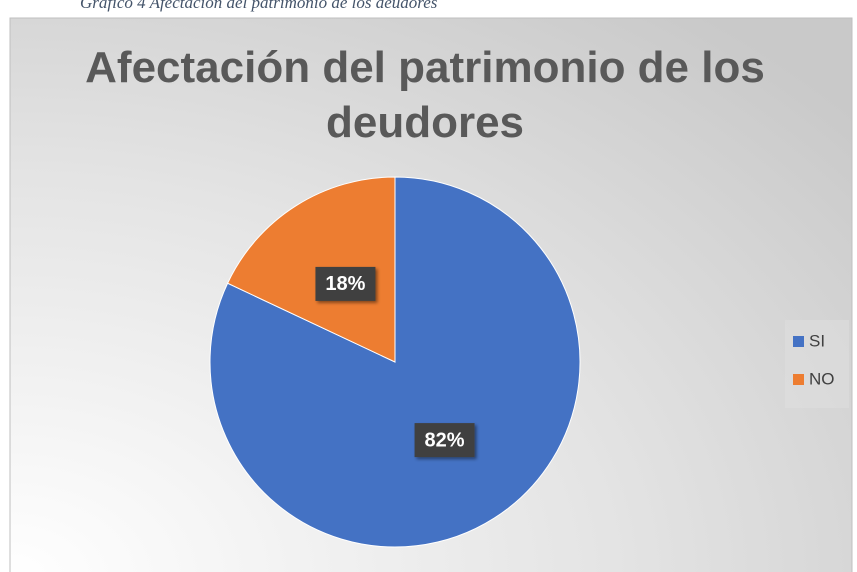 The height and width of the screenshot is (572, 857). What do you see at coordinates (817, 340) in the screenshot?
I see `legend-label: SI` at bounding box center [817, 340].